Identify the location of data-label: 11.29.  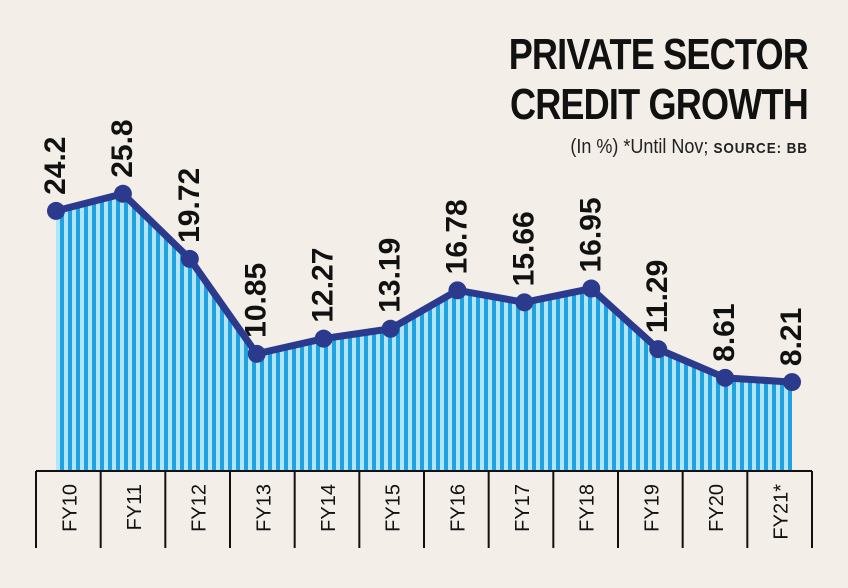
(657, 296).